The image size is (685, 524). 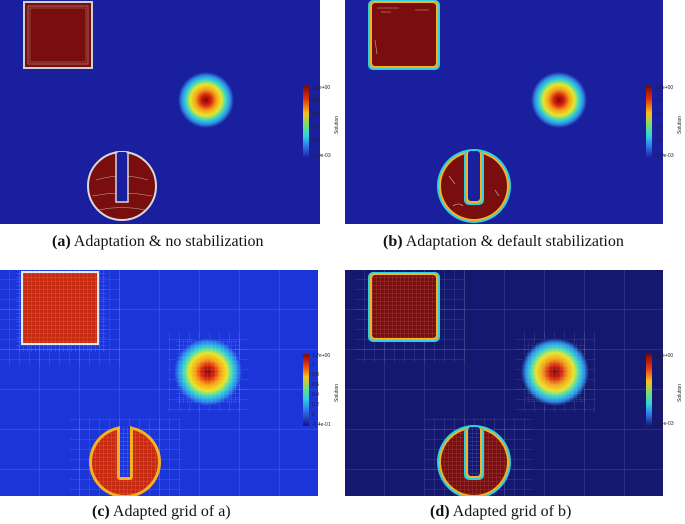 I want to click on colorbar-tick: 0, so click(x=313, y=415).